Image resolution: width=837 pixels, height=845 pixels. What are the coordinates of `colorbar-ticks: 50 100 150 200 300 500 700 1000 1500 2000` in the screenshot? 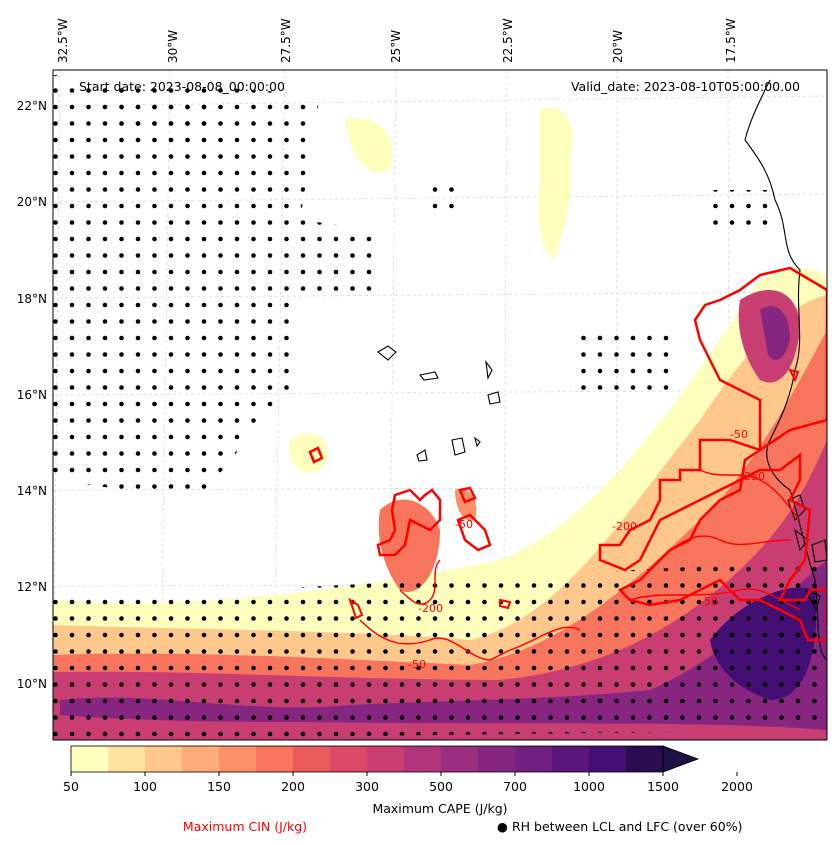 It's located at (408, 783).